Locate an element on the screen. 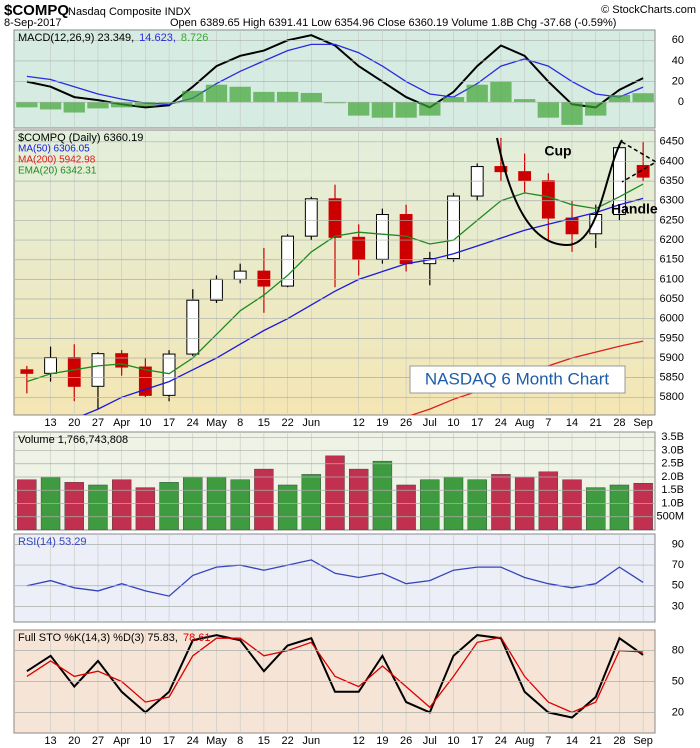 The width and height of the screenshot is (700, 748). legend-entry: $COMPQ (Daily) 6360.19 is located at coordinates (80, 138).